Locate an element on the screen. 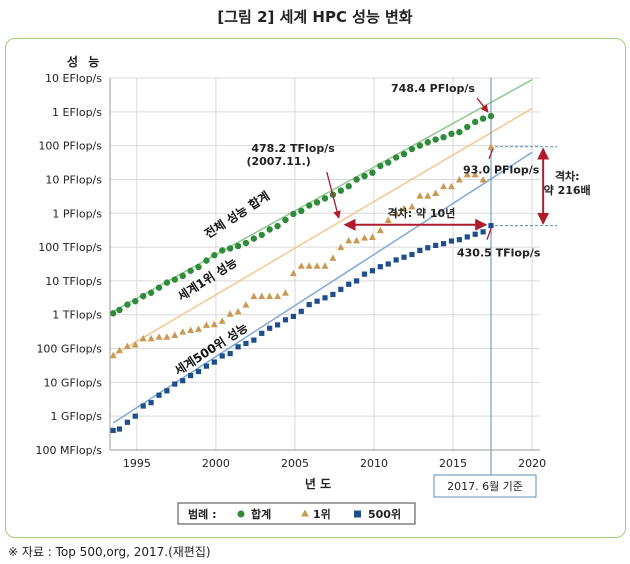  y-tick-label: 1 GFlop/s is located at coordinates (76, 416).